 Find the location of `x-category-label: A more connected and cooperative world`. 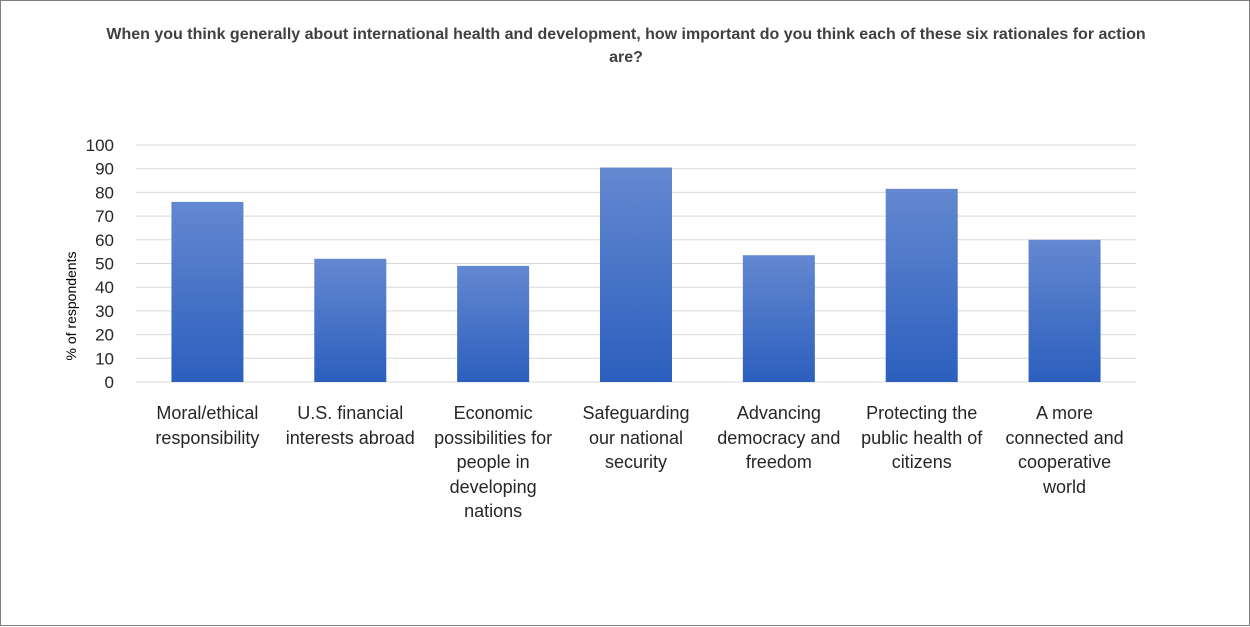

x-category-label: A more connected and cooperative world is located at coordinates (1064, 450).